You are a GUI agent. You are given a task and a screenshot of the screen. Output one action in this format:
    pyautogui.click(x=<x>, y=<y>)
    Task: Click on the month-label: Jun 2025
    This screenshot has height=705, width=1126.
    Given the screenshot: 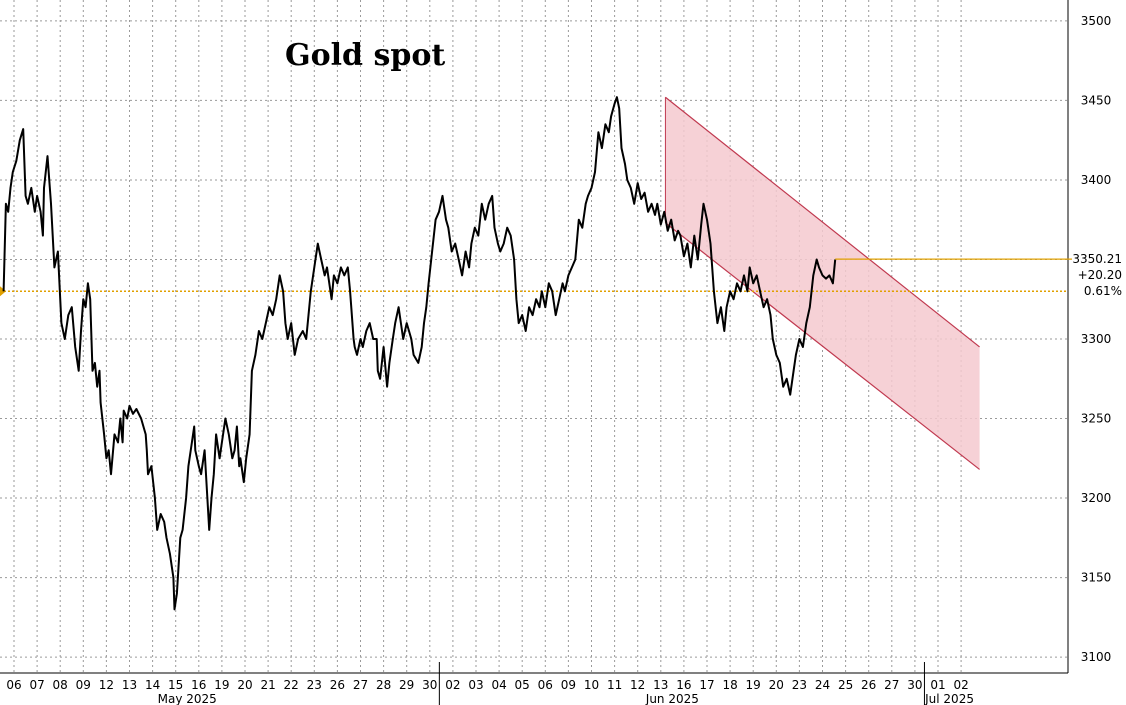 What is the action you would take?
    pyautogui.click(x=672, y=698)
    